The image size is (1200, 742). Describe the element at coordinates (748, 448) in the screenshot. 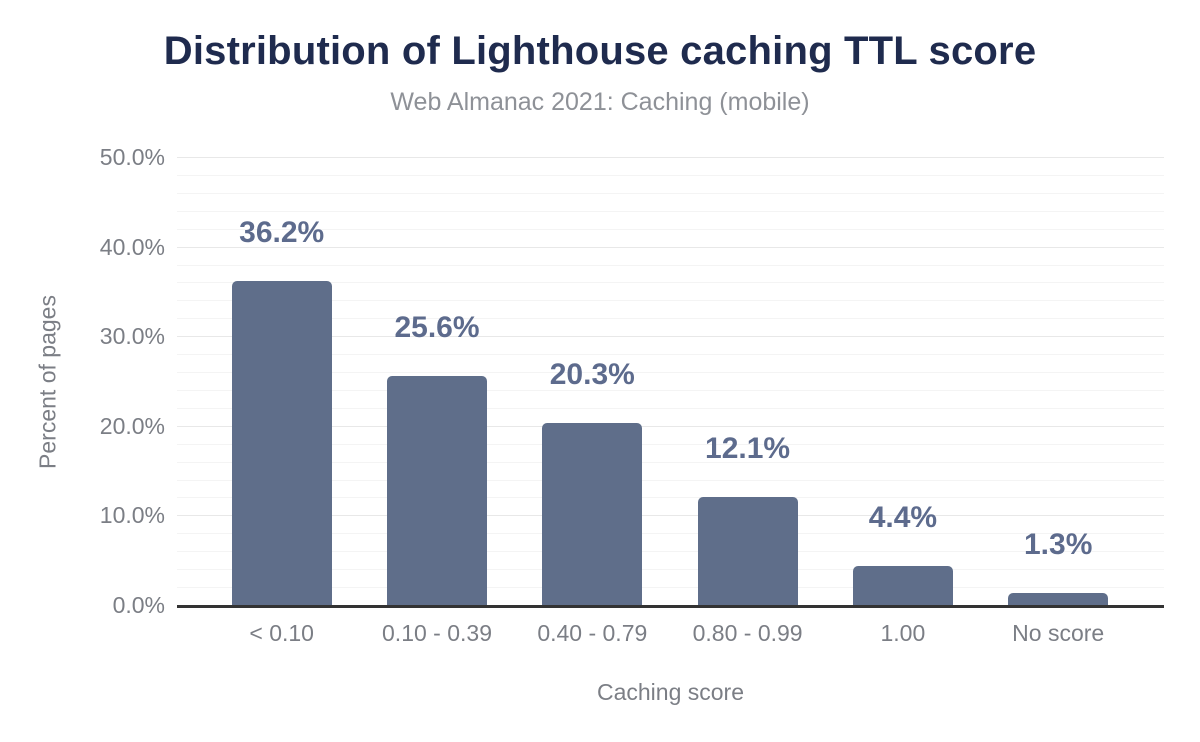

I see `bar-value-label: 12.1%` at that location.